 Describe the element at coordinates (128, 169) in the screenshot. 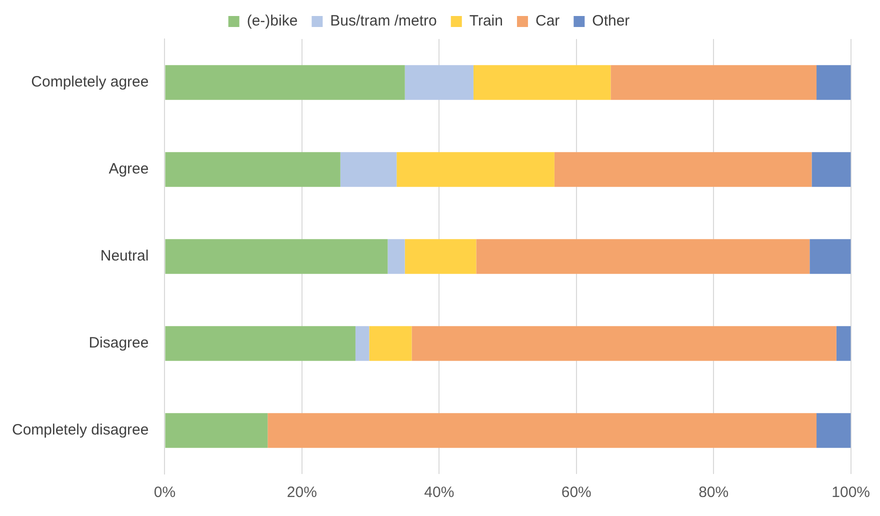

I see `y-tick-label: Agree` at that location.